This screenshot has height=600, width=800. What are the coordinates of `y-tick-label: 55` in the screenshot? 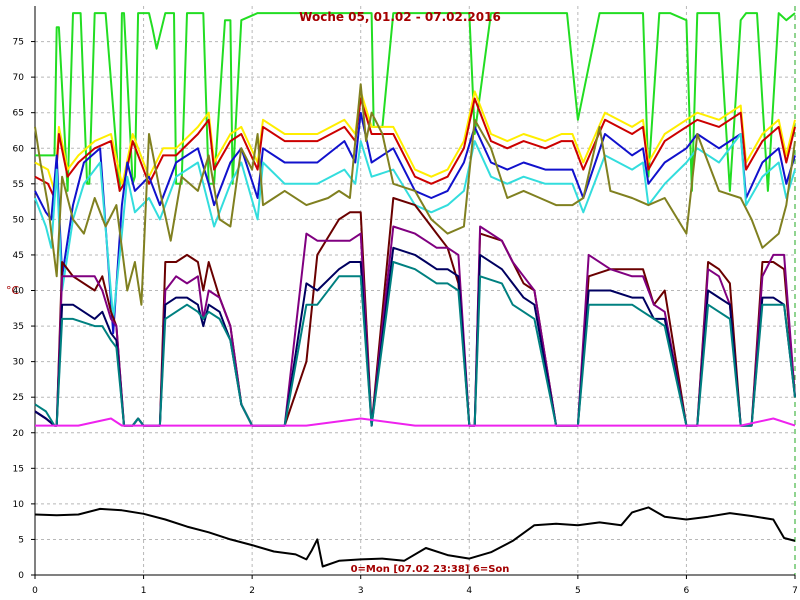 It's located at (18, 185).